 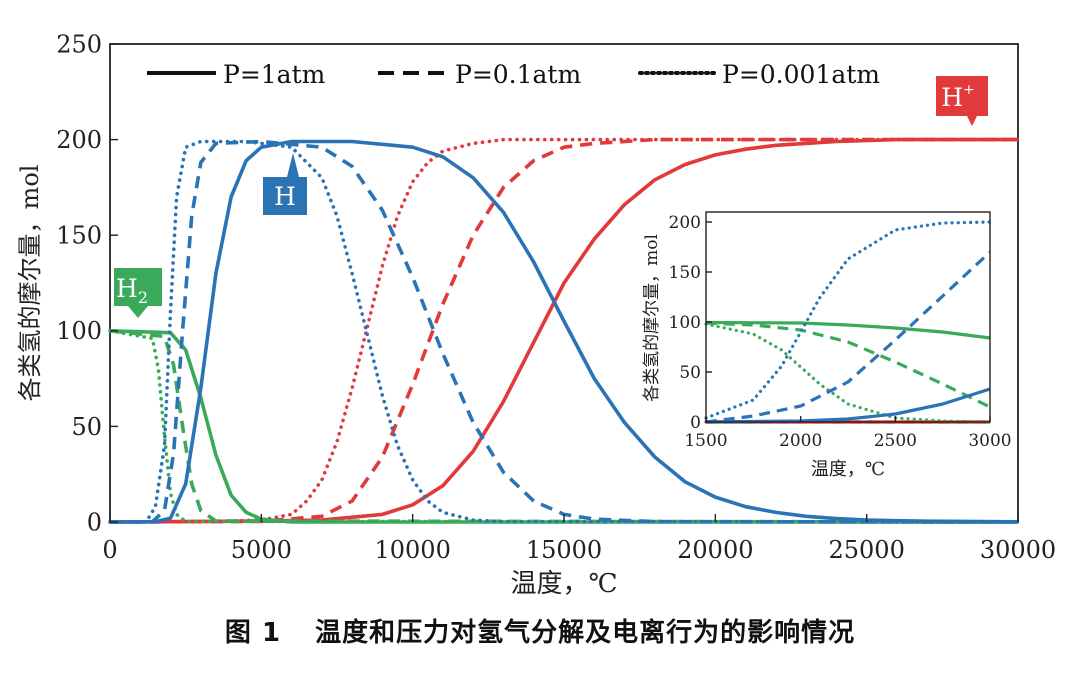 I want to click on inset-x-tick-label: 2000, so click(x=800, y=441).